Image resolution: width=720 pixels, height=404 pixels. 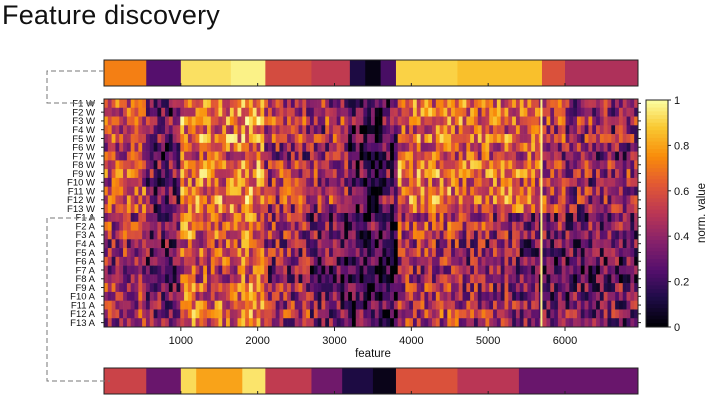 What do you see at coordinates (111, 15) in the screenshot?
I see `slide-title: Feature discovery` at bounding box center [111, 15].